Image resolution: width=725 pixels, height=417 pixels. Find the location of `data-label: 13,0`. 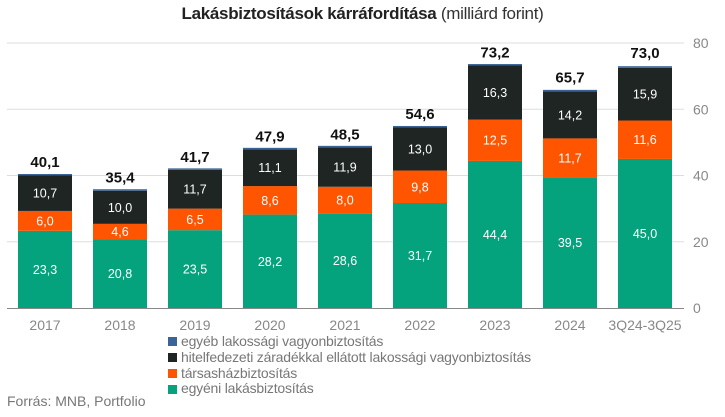

data-label: 13,0 is located at coordinates (420, 150).